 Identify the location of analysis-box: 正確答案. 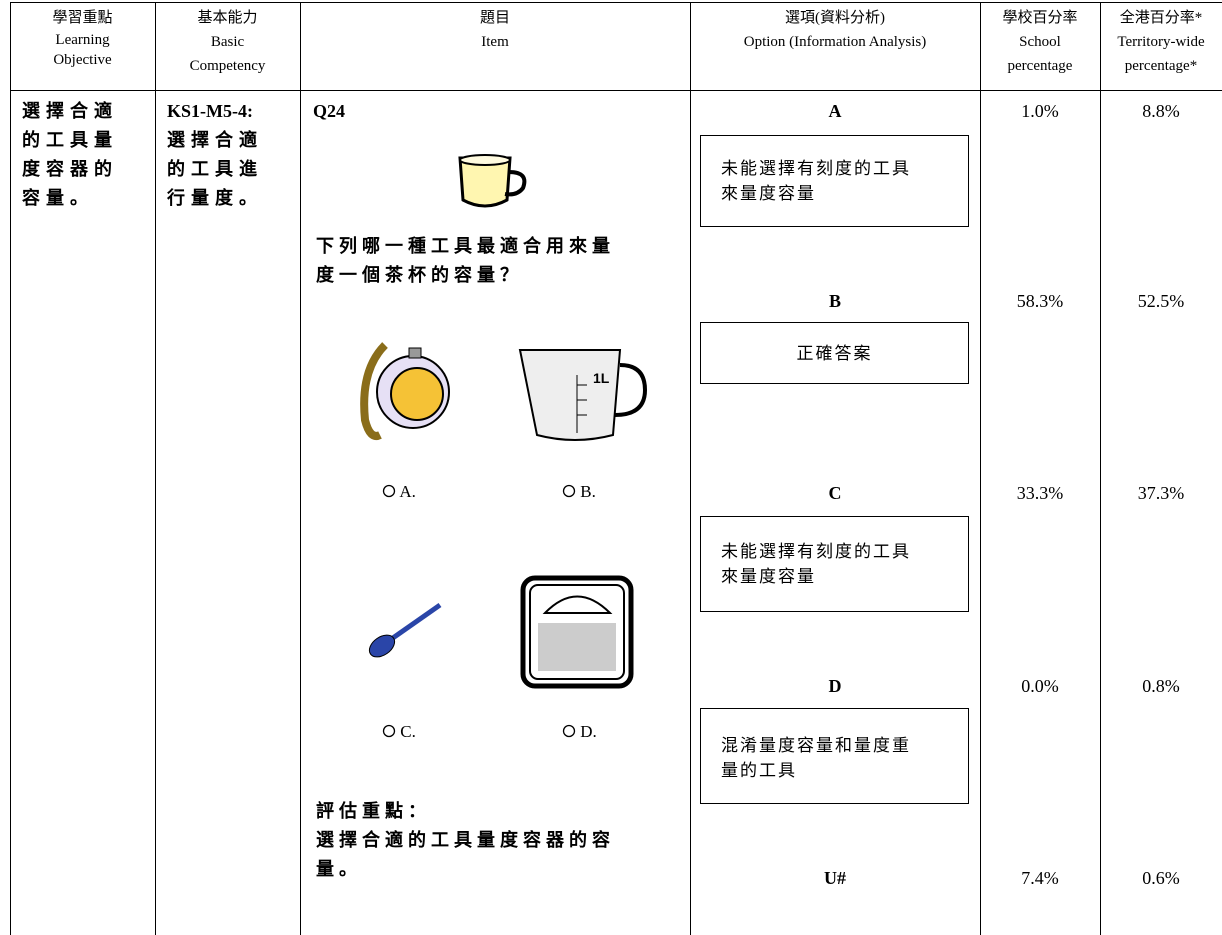
(834, 353).